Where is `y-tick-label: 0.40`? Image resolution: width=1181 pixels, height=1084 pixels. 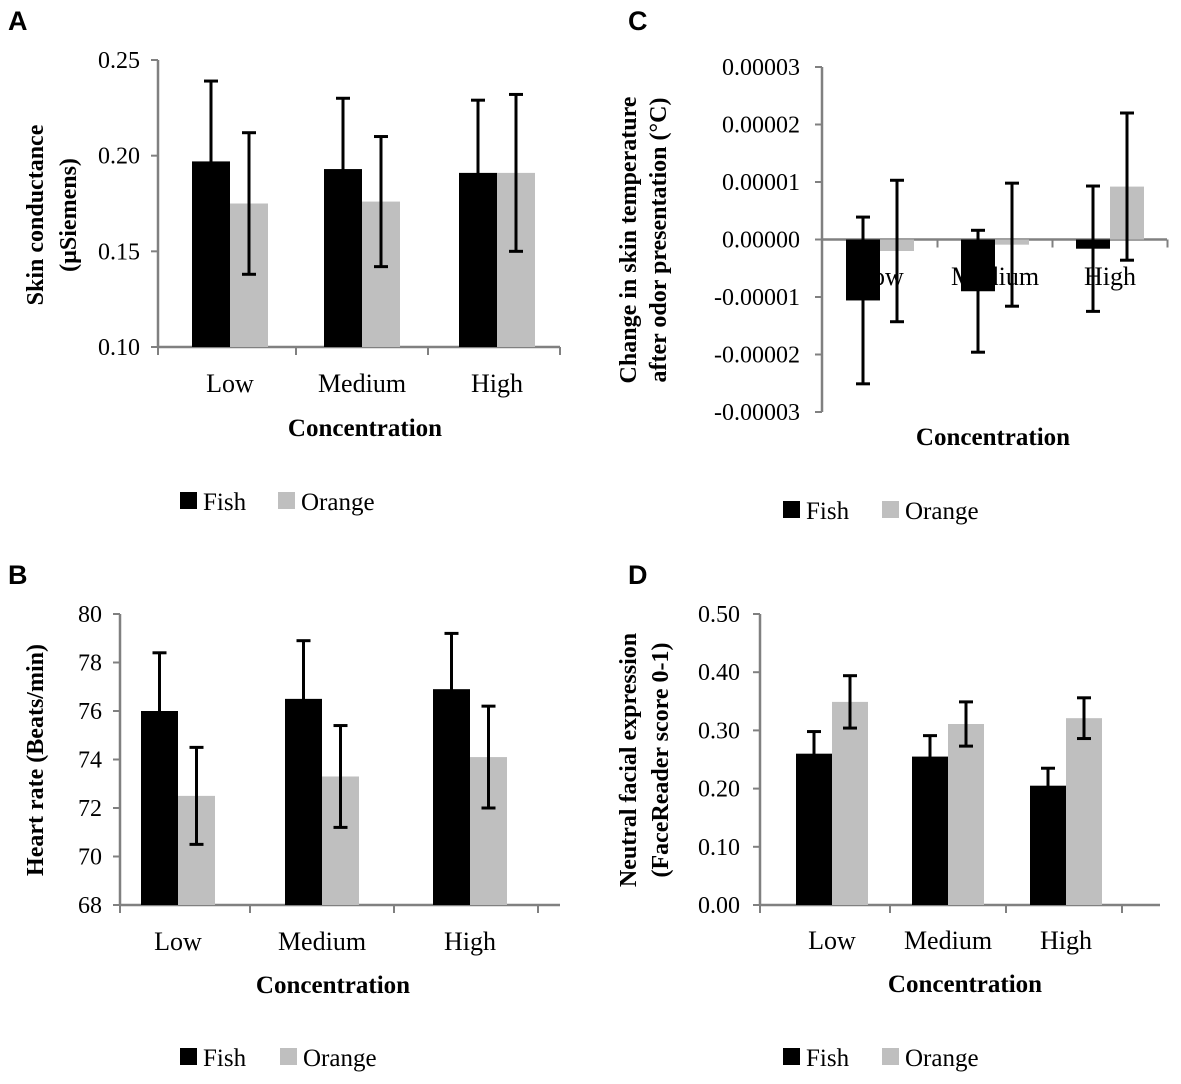
y-tick-label: 0.40 is located at coordinates (719, 673).